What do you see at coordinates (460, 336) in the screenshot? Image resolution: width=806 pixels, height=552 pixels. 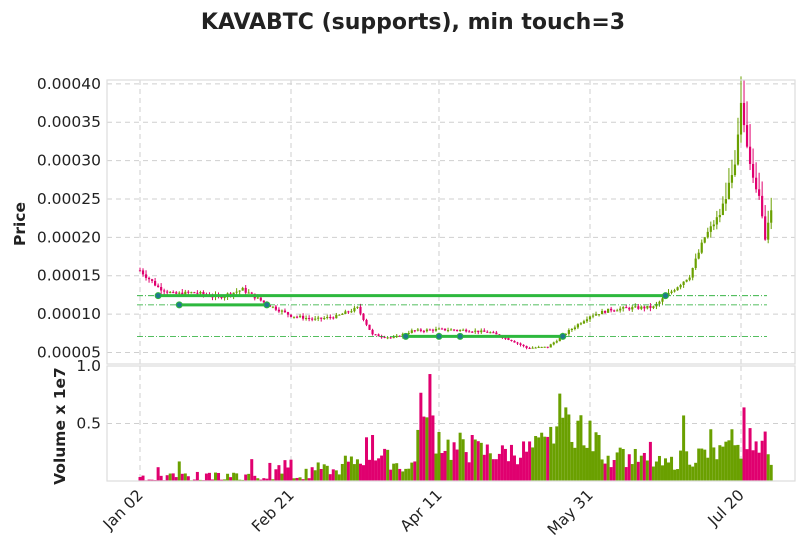 I see `support-touch-point` at bounding box center [460, 336].